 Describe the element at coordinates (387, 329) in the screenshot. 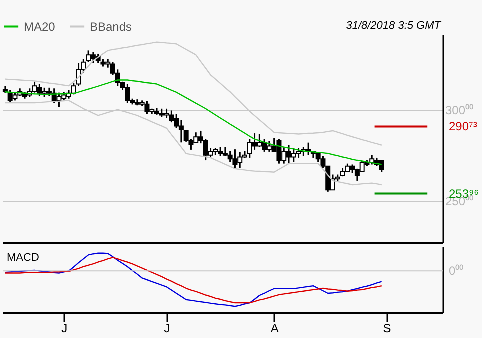

I see `x-tick-label: S` at that location.